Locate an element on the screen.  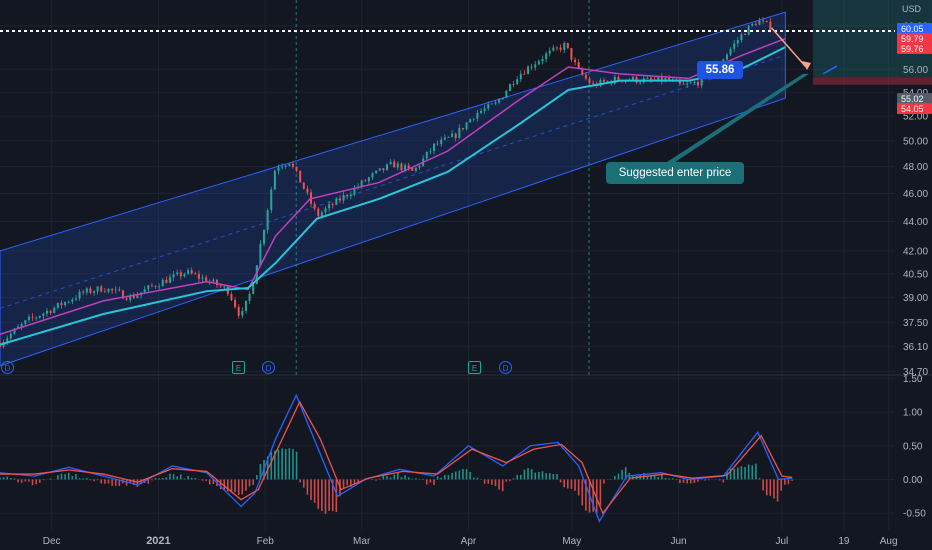
entry-price-bubble: 55.86 is located at coordinates (720, 70).